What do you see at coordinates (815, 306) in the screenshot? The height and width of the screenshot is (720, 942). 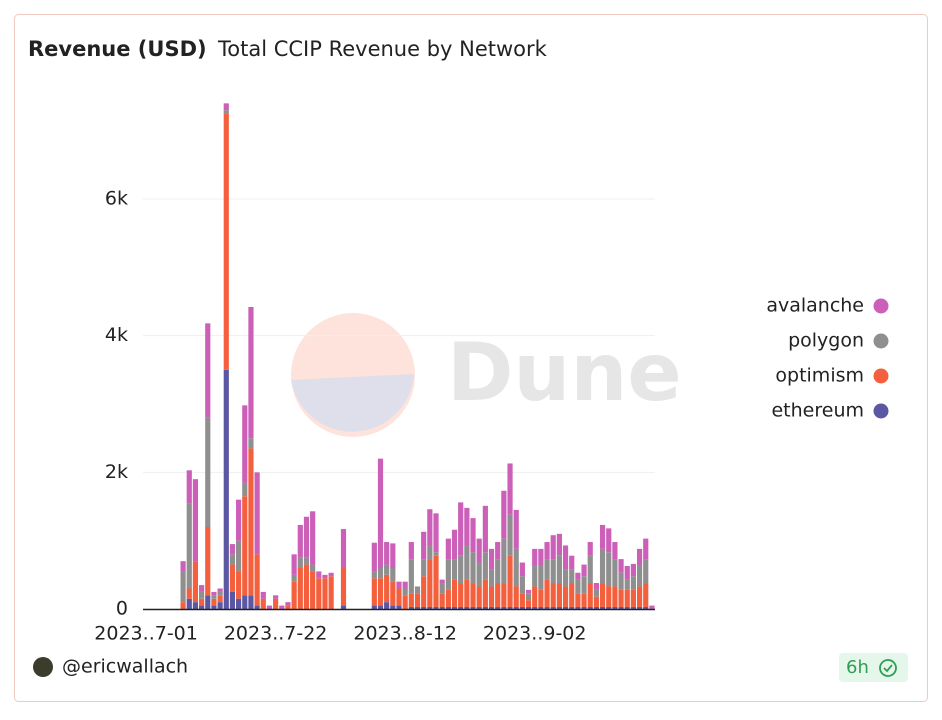 I see `legend-label: avalanche` at bounding box center [815, 306].